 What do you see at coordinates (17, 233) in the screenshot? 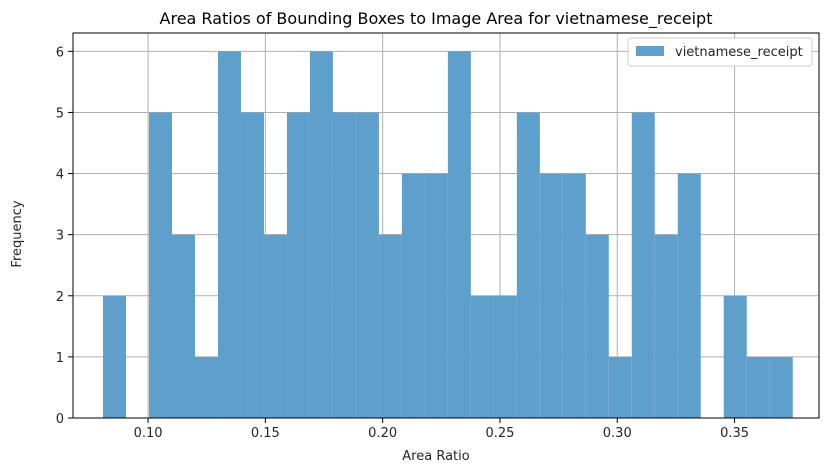
I see `y-axis-label: Frequency` at bounding box center [17, 233].